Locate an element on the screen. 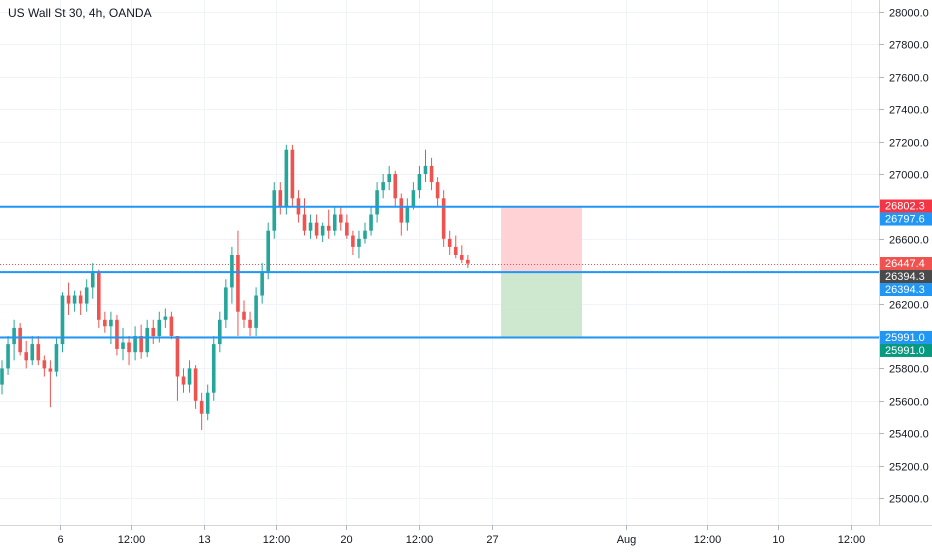  price-label-text: 26802.3 is located at coordinates (905, 207).